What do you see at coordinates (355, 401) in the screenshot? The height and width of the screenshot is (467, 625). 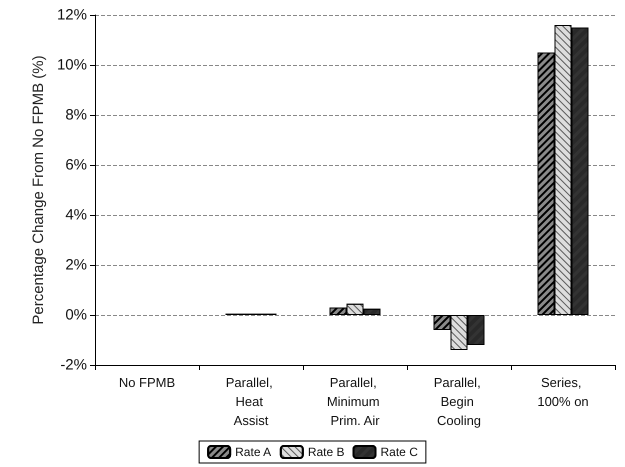 I see `x-tick-label: Parallel, Minimum Prim. Air` at bounding box center [355, 401].